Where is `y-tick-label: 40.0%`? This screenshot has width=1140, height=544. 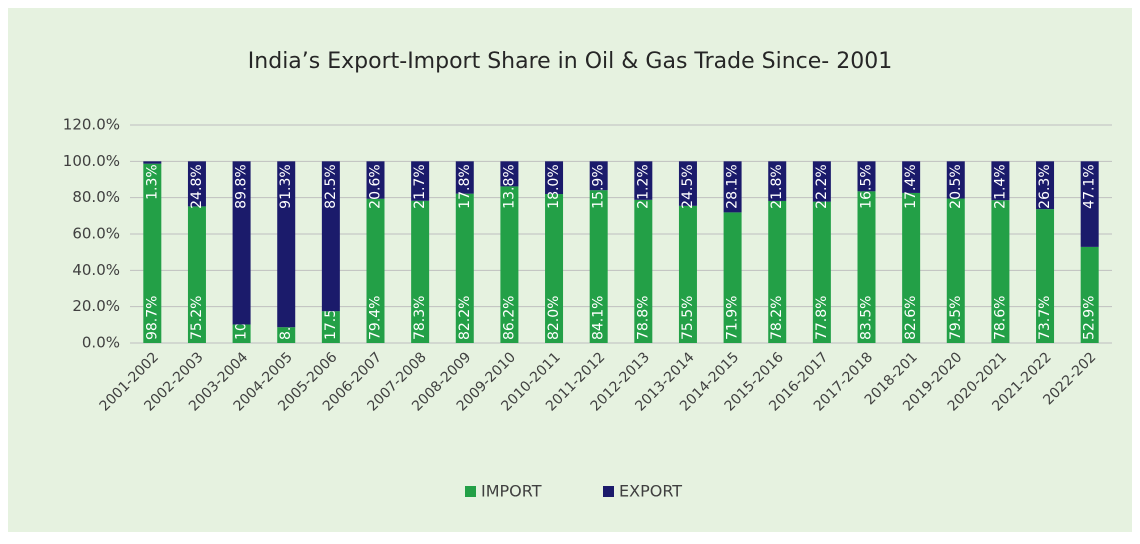
y-tick-label: 40.0% is located at coordinates (96, 270).